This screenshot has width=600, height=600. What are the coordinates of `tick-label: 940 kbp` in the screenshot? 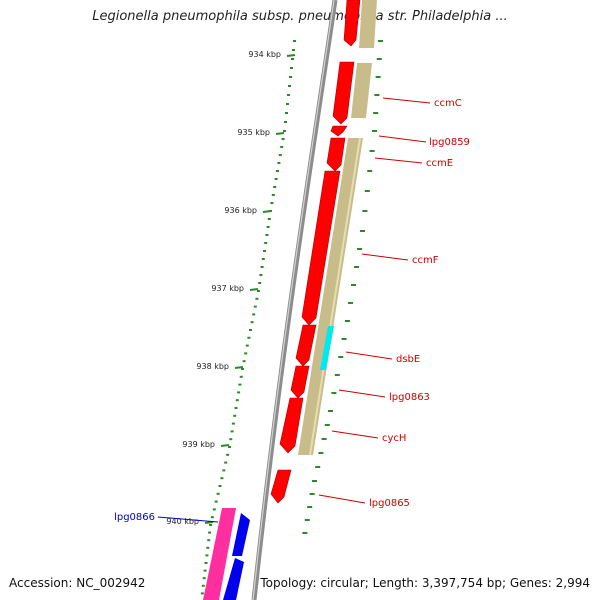 It's located at (182, 521).